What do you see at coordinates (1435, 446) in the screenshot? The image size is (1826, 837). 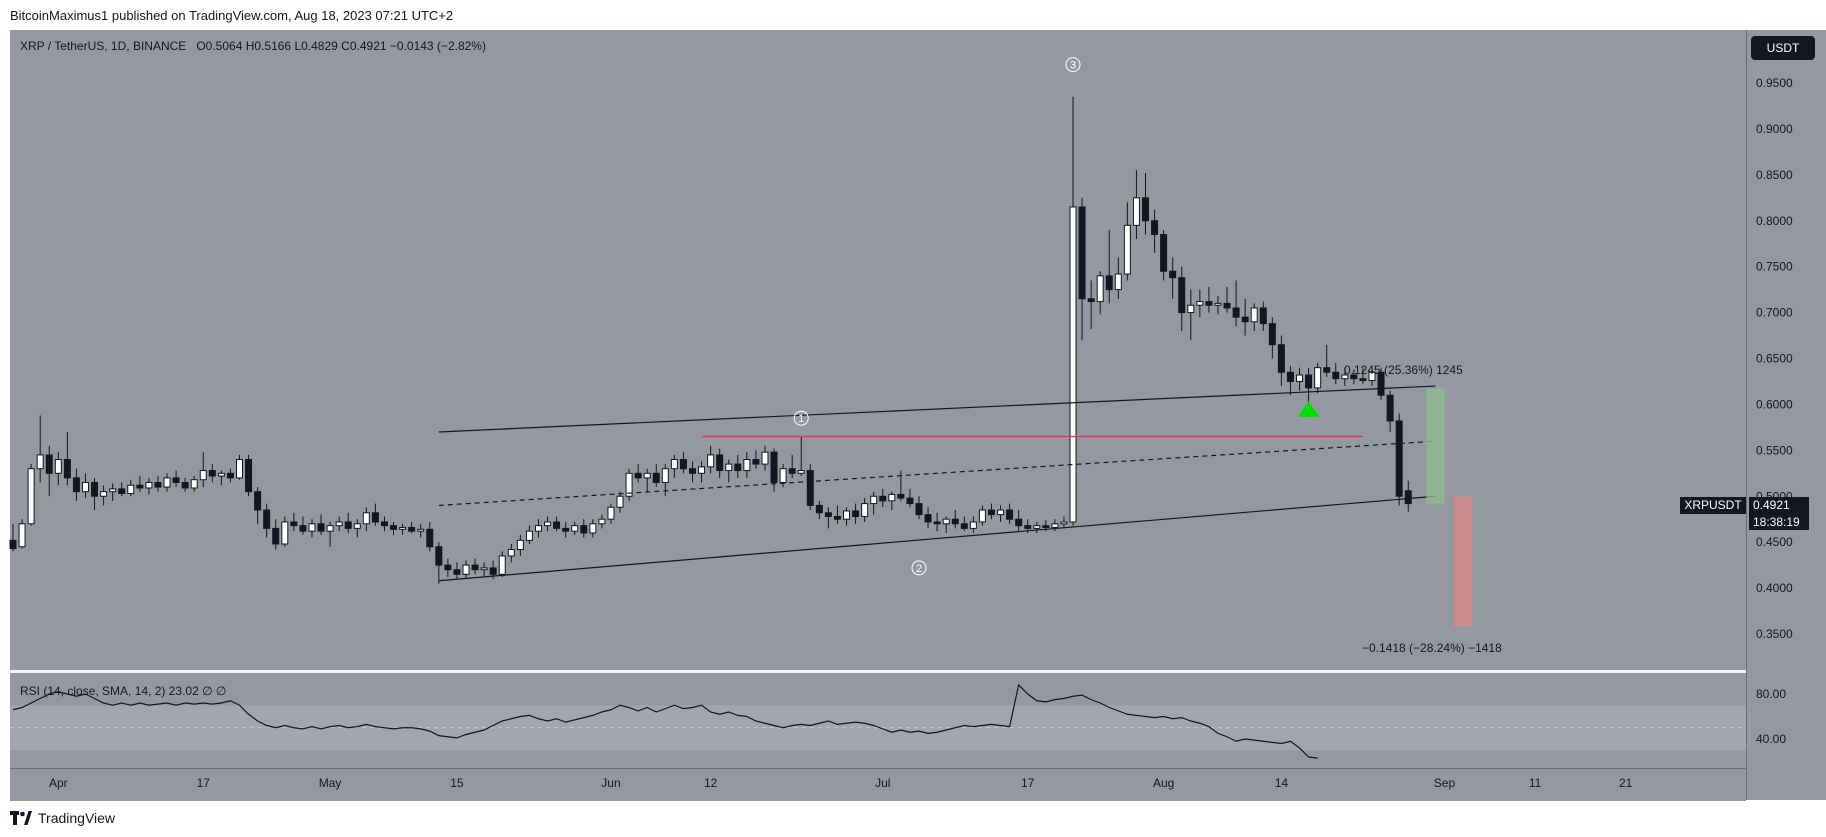 I see `target-up-box` at bounding box center [1435, 446].